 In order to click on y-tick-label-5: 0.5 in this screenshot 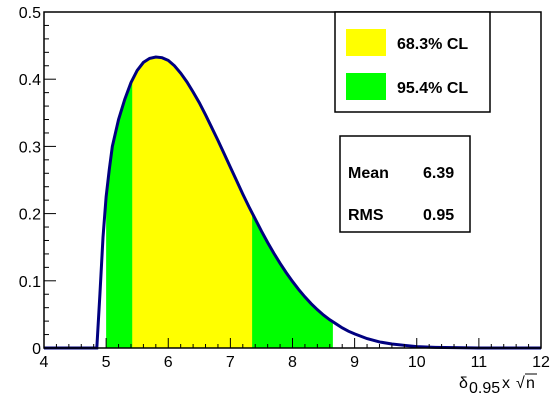, I will do `click(30, 13)`.